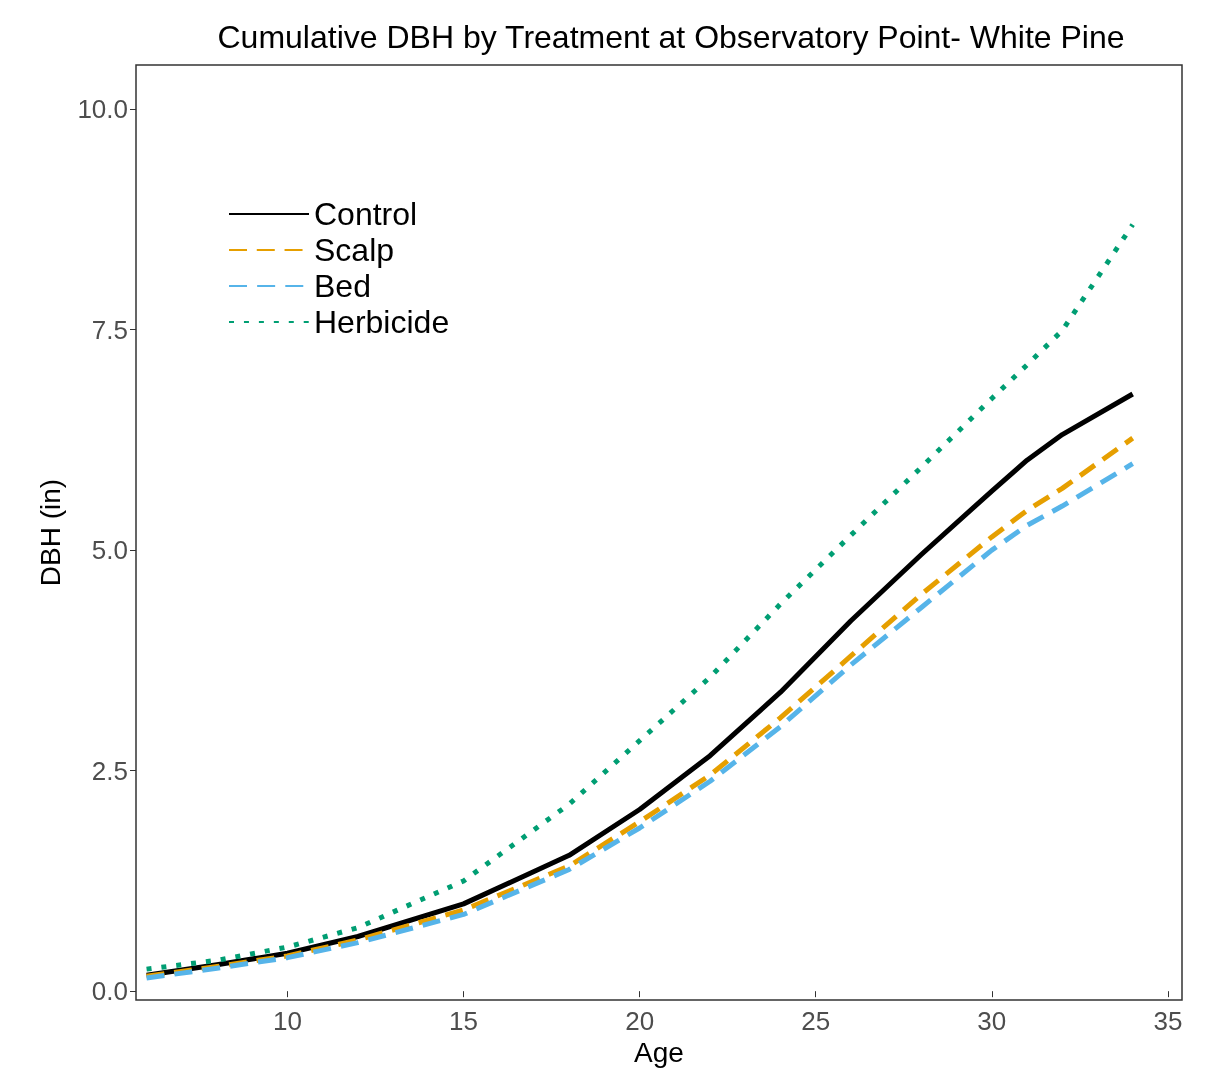 The image size is (1221, 1084). I want to click on y-tick-label: 2.5, so click(109, 770).